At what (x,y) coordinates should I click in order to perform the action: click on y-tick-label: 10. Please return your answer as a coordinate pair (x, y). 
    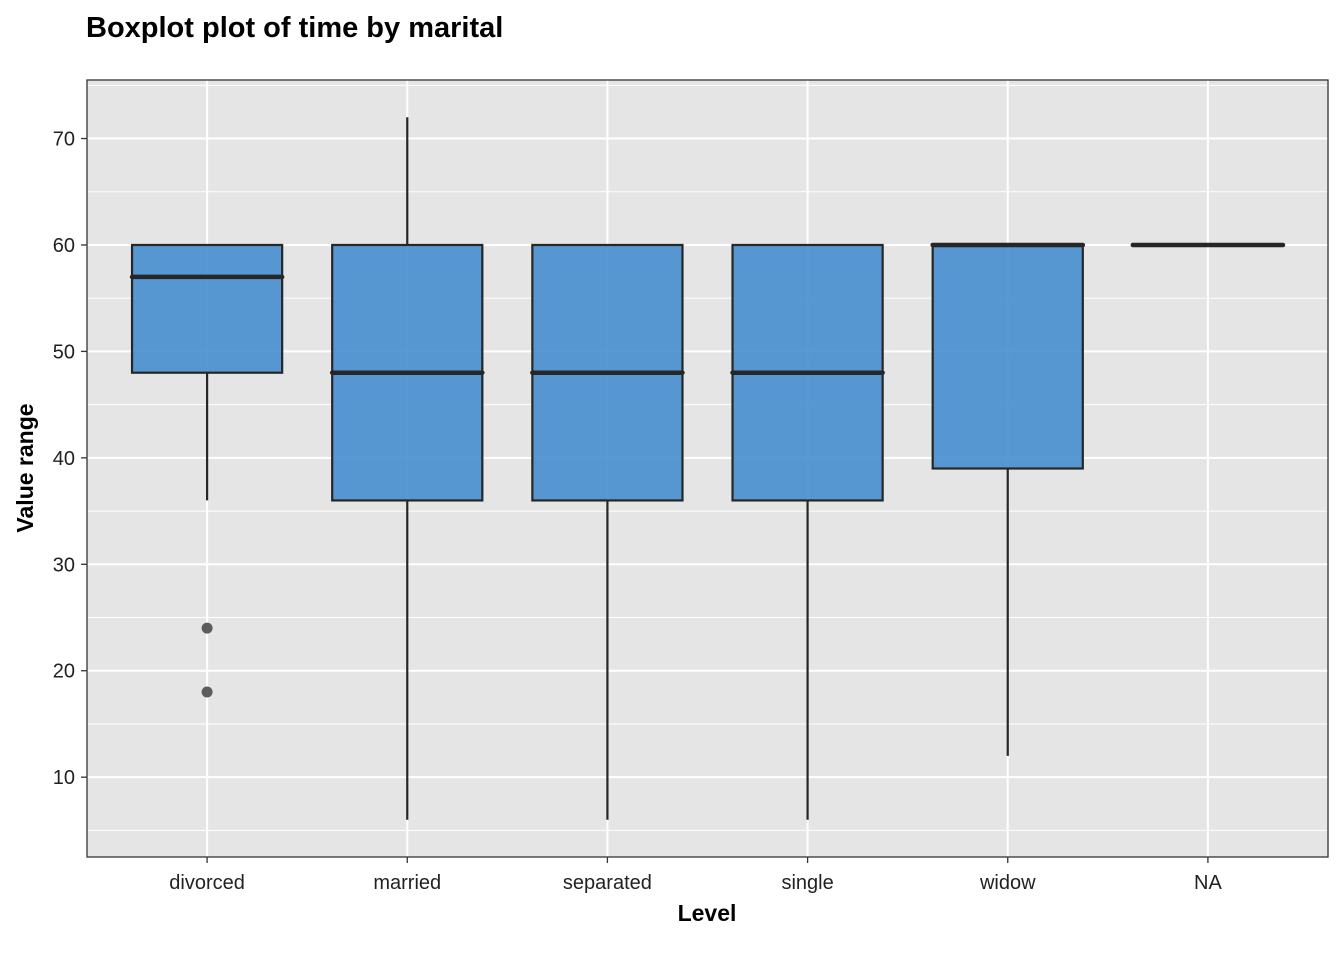
    Looking at the image, I should click on (64, 778).